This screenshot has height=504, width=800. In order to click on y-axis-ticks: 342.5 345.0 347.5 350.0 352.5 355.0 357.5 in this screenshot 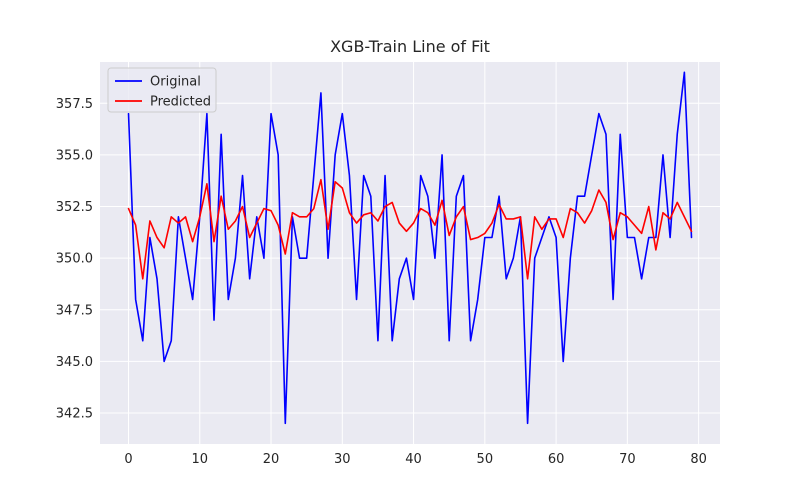, I will do `click(74, 259)`.